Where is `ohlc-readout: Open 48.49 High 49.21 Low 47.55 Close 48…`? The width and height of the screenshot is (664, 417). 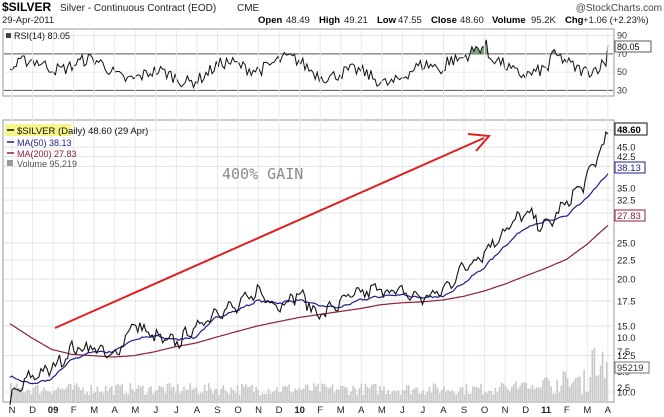
ohlc-readout: Open 48.49 High 49.21 Low 47.55 Close 48… is located at coordinates (453, 20).